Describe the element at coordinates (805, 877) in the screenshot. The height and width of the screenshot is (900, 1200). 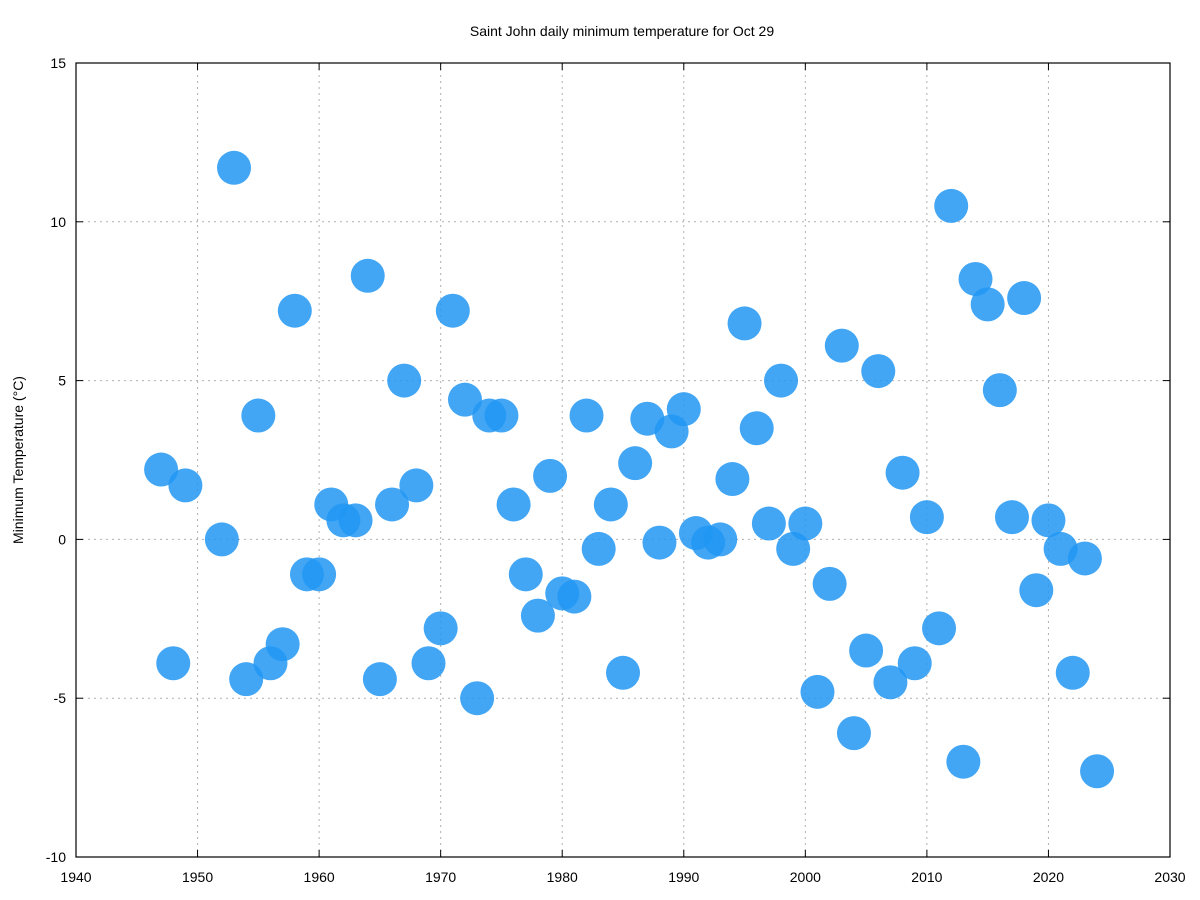
I see `x-tick-label: 2000` at that location.